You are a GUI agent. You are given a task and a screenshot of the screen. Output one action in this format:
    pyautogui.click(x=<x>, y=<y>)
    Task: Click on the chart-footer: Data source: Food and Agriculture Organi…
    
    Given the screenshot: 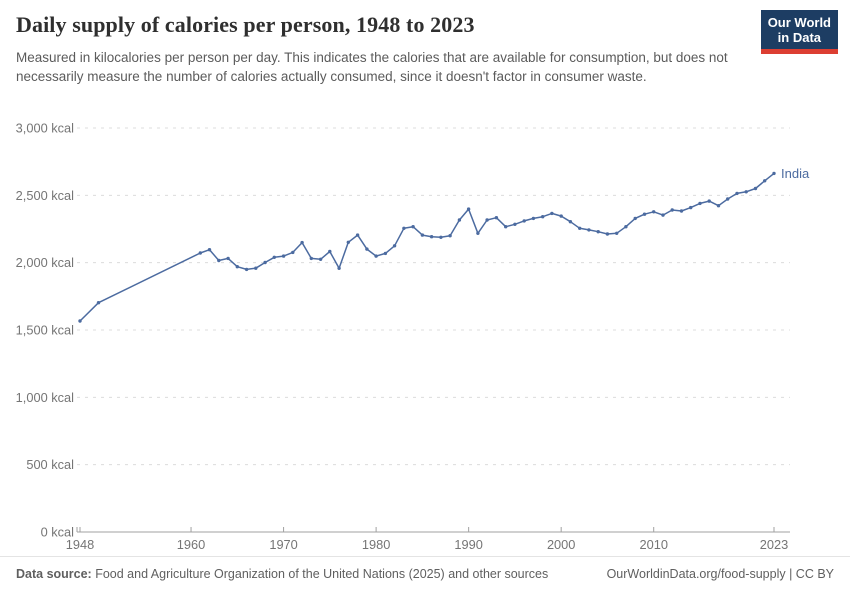 What is the action you would take?
    pyautogui.click(x=425, y=578)
    